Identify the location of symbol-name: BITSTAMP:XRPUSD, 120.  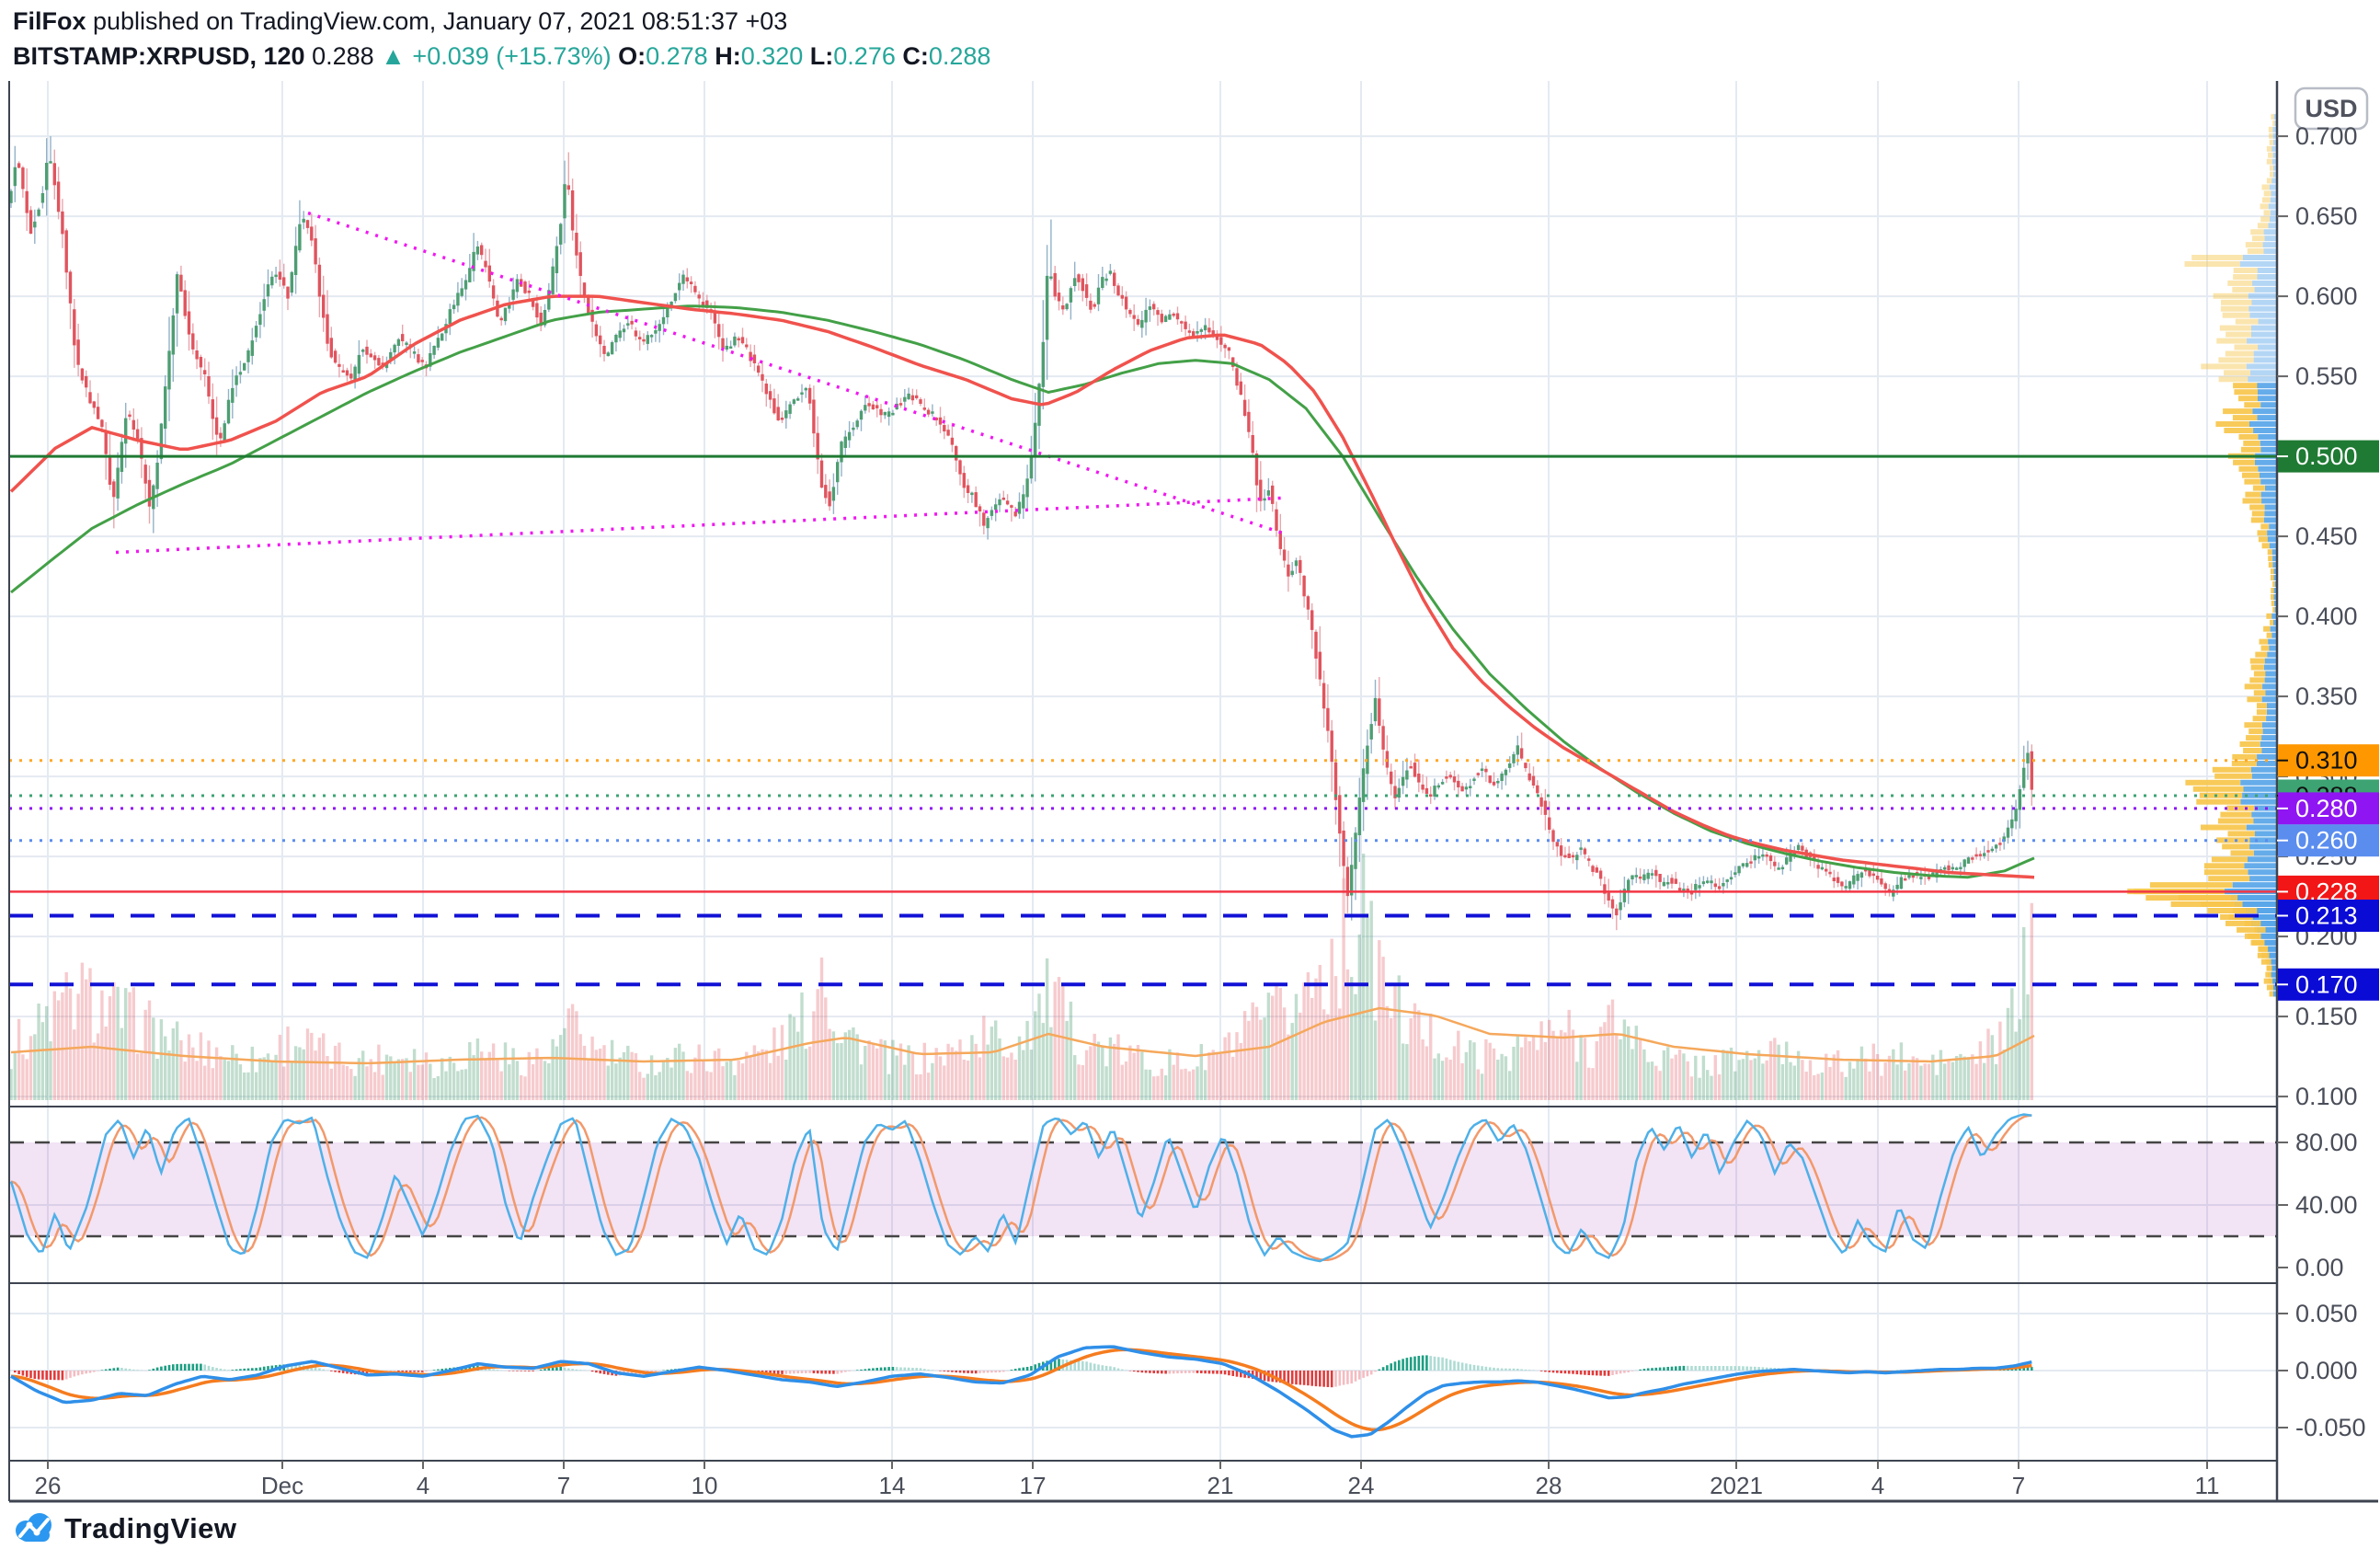
(159, 56).